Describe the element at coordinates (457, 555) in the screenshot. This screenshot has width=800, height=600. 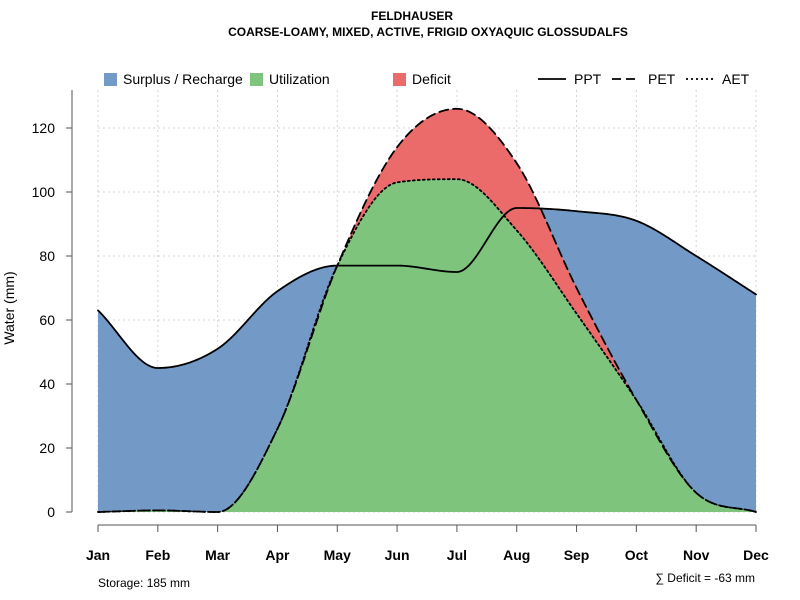
I see `x-tick-label: Jul` at that location.